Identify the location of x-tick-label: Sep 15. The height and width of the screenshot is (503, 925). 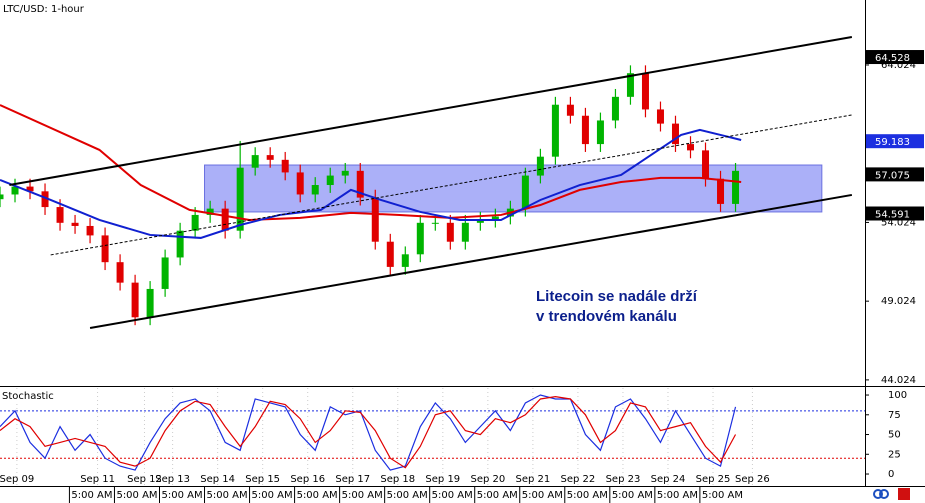
(262, 479).